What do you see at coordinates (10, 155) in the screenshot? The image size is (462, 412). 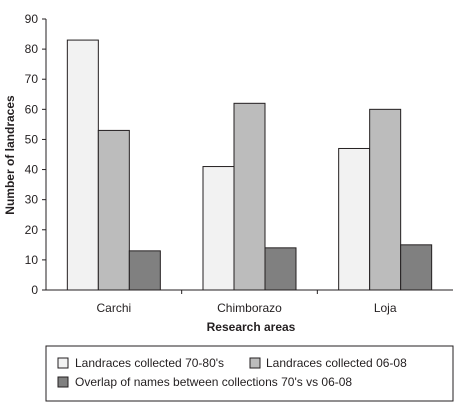 I see `y-axis-title: Number of landraces` at bounding box center [10, 155].